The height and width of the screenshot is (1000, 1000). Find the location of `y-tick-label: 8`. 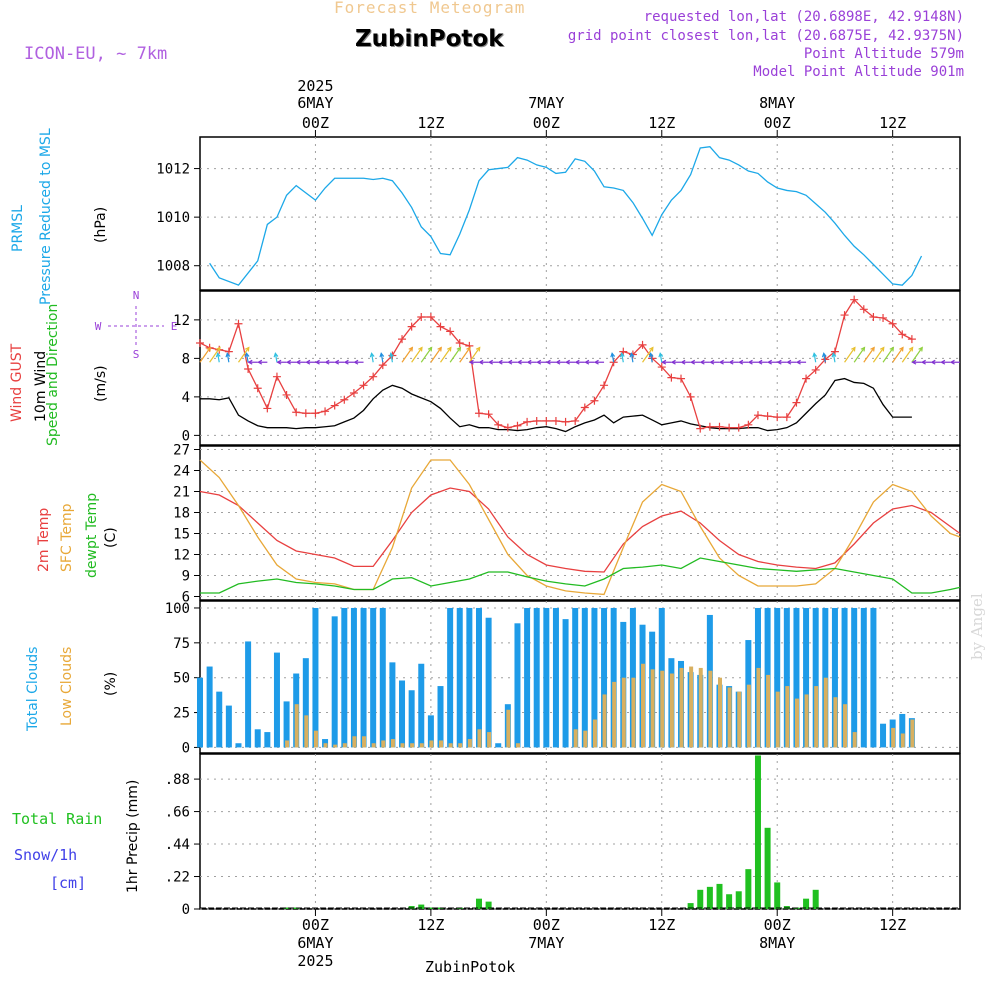

y-tick-label: 8 is located at coordinates (186, 359).